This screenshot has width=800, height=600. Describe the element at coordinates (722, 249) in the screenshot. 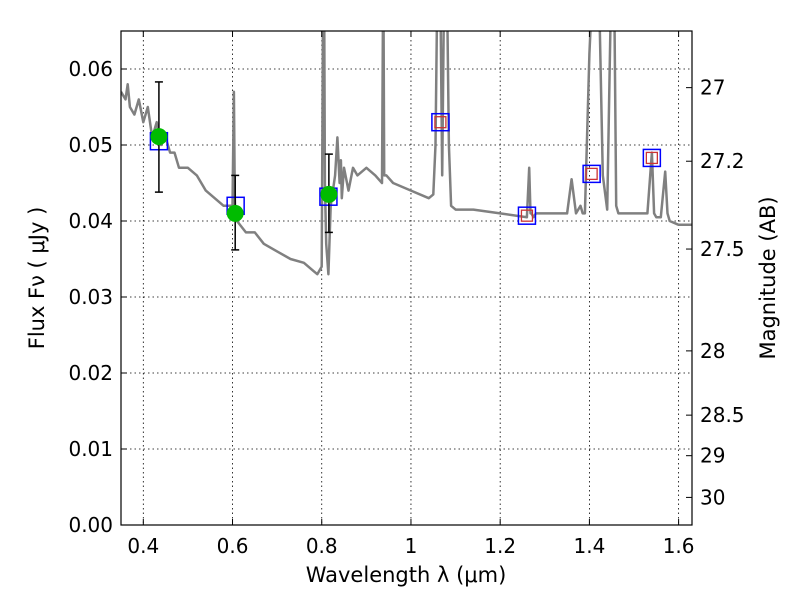

I see `right-tick-label: 27.5` at that location.